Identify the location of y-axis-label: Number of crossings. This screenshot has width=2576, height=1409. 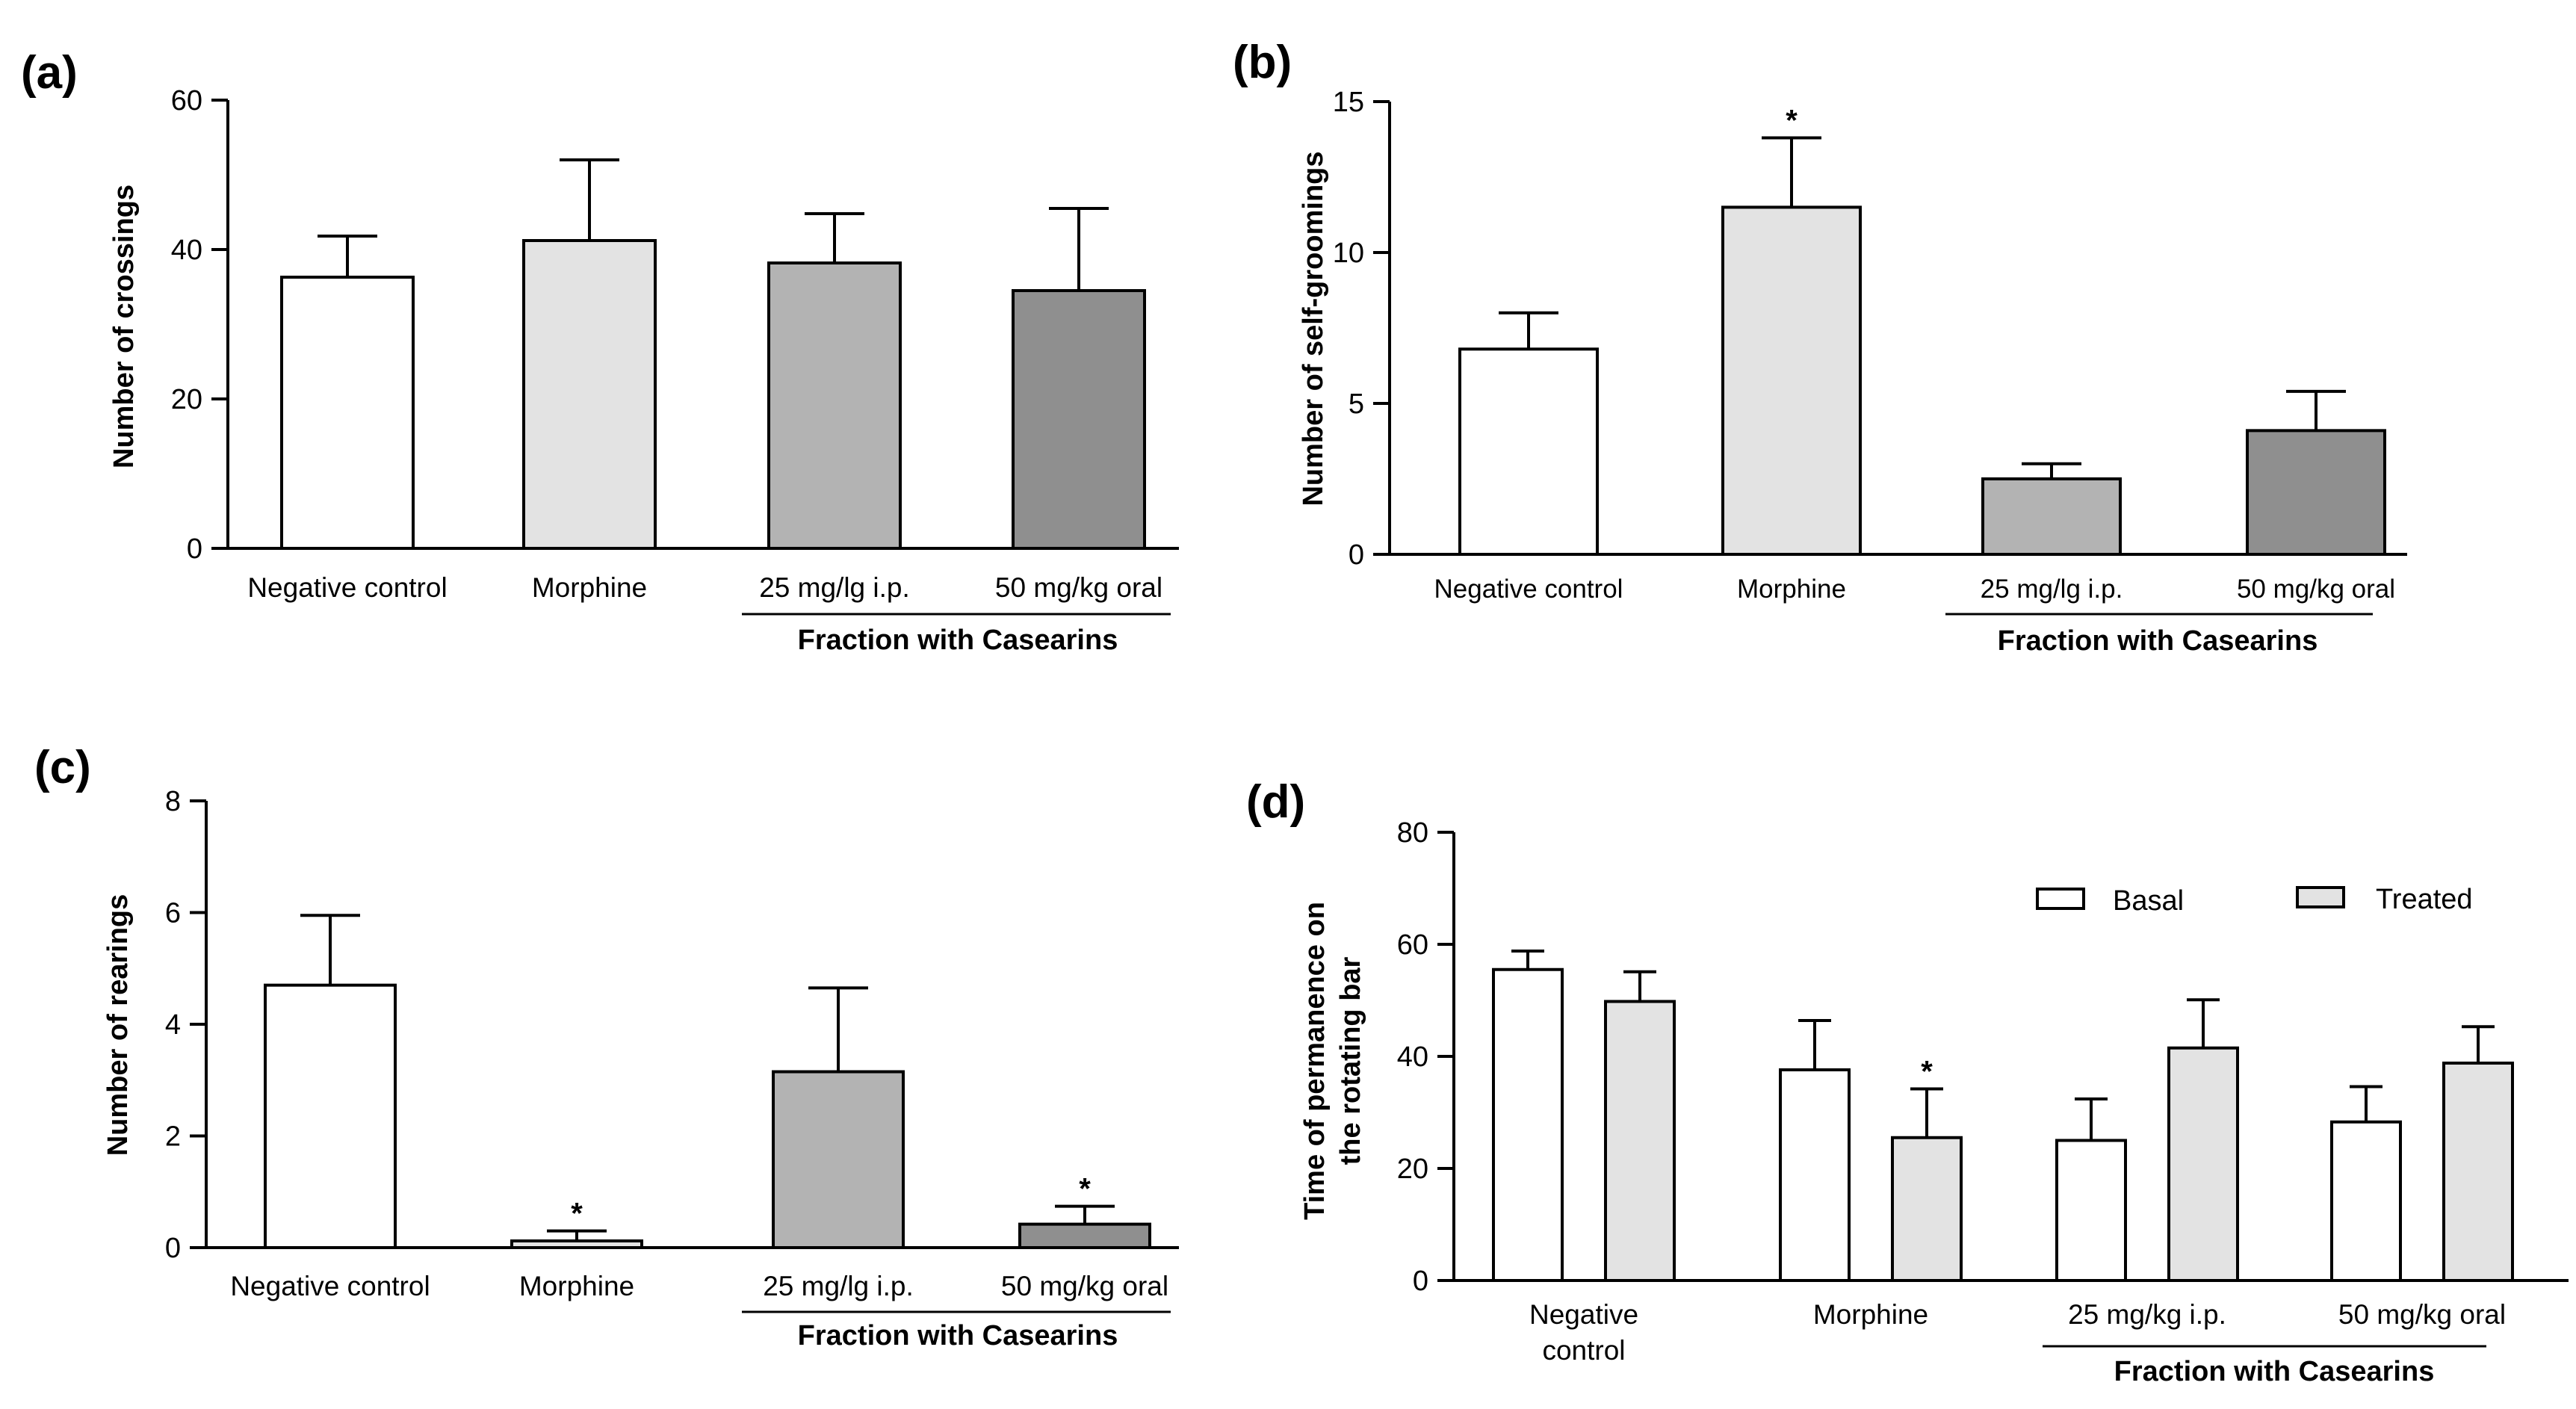
(124, 326).